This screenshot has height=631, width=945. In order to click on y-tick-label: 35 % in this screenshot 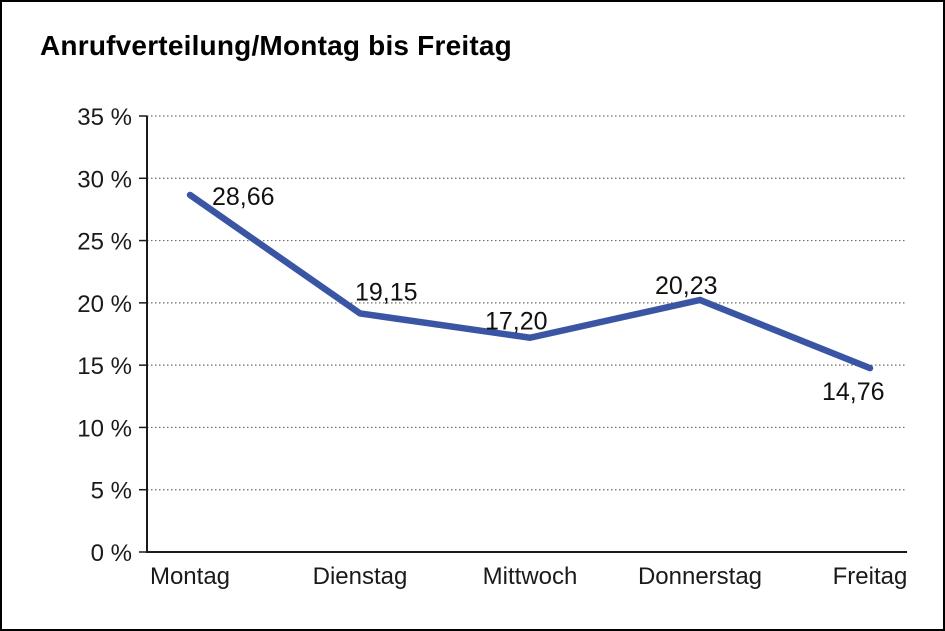, I will do `click(104, 117)`.